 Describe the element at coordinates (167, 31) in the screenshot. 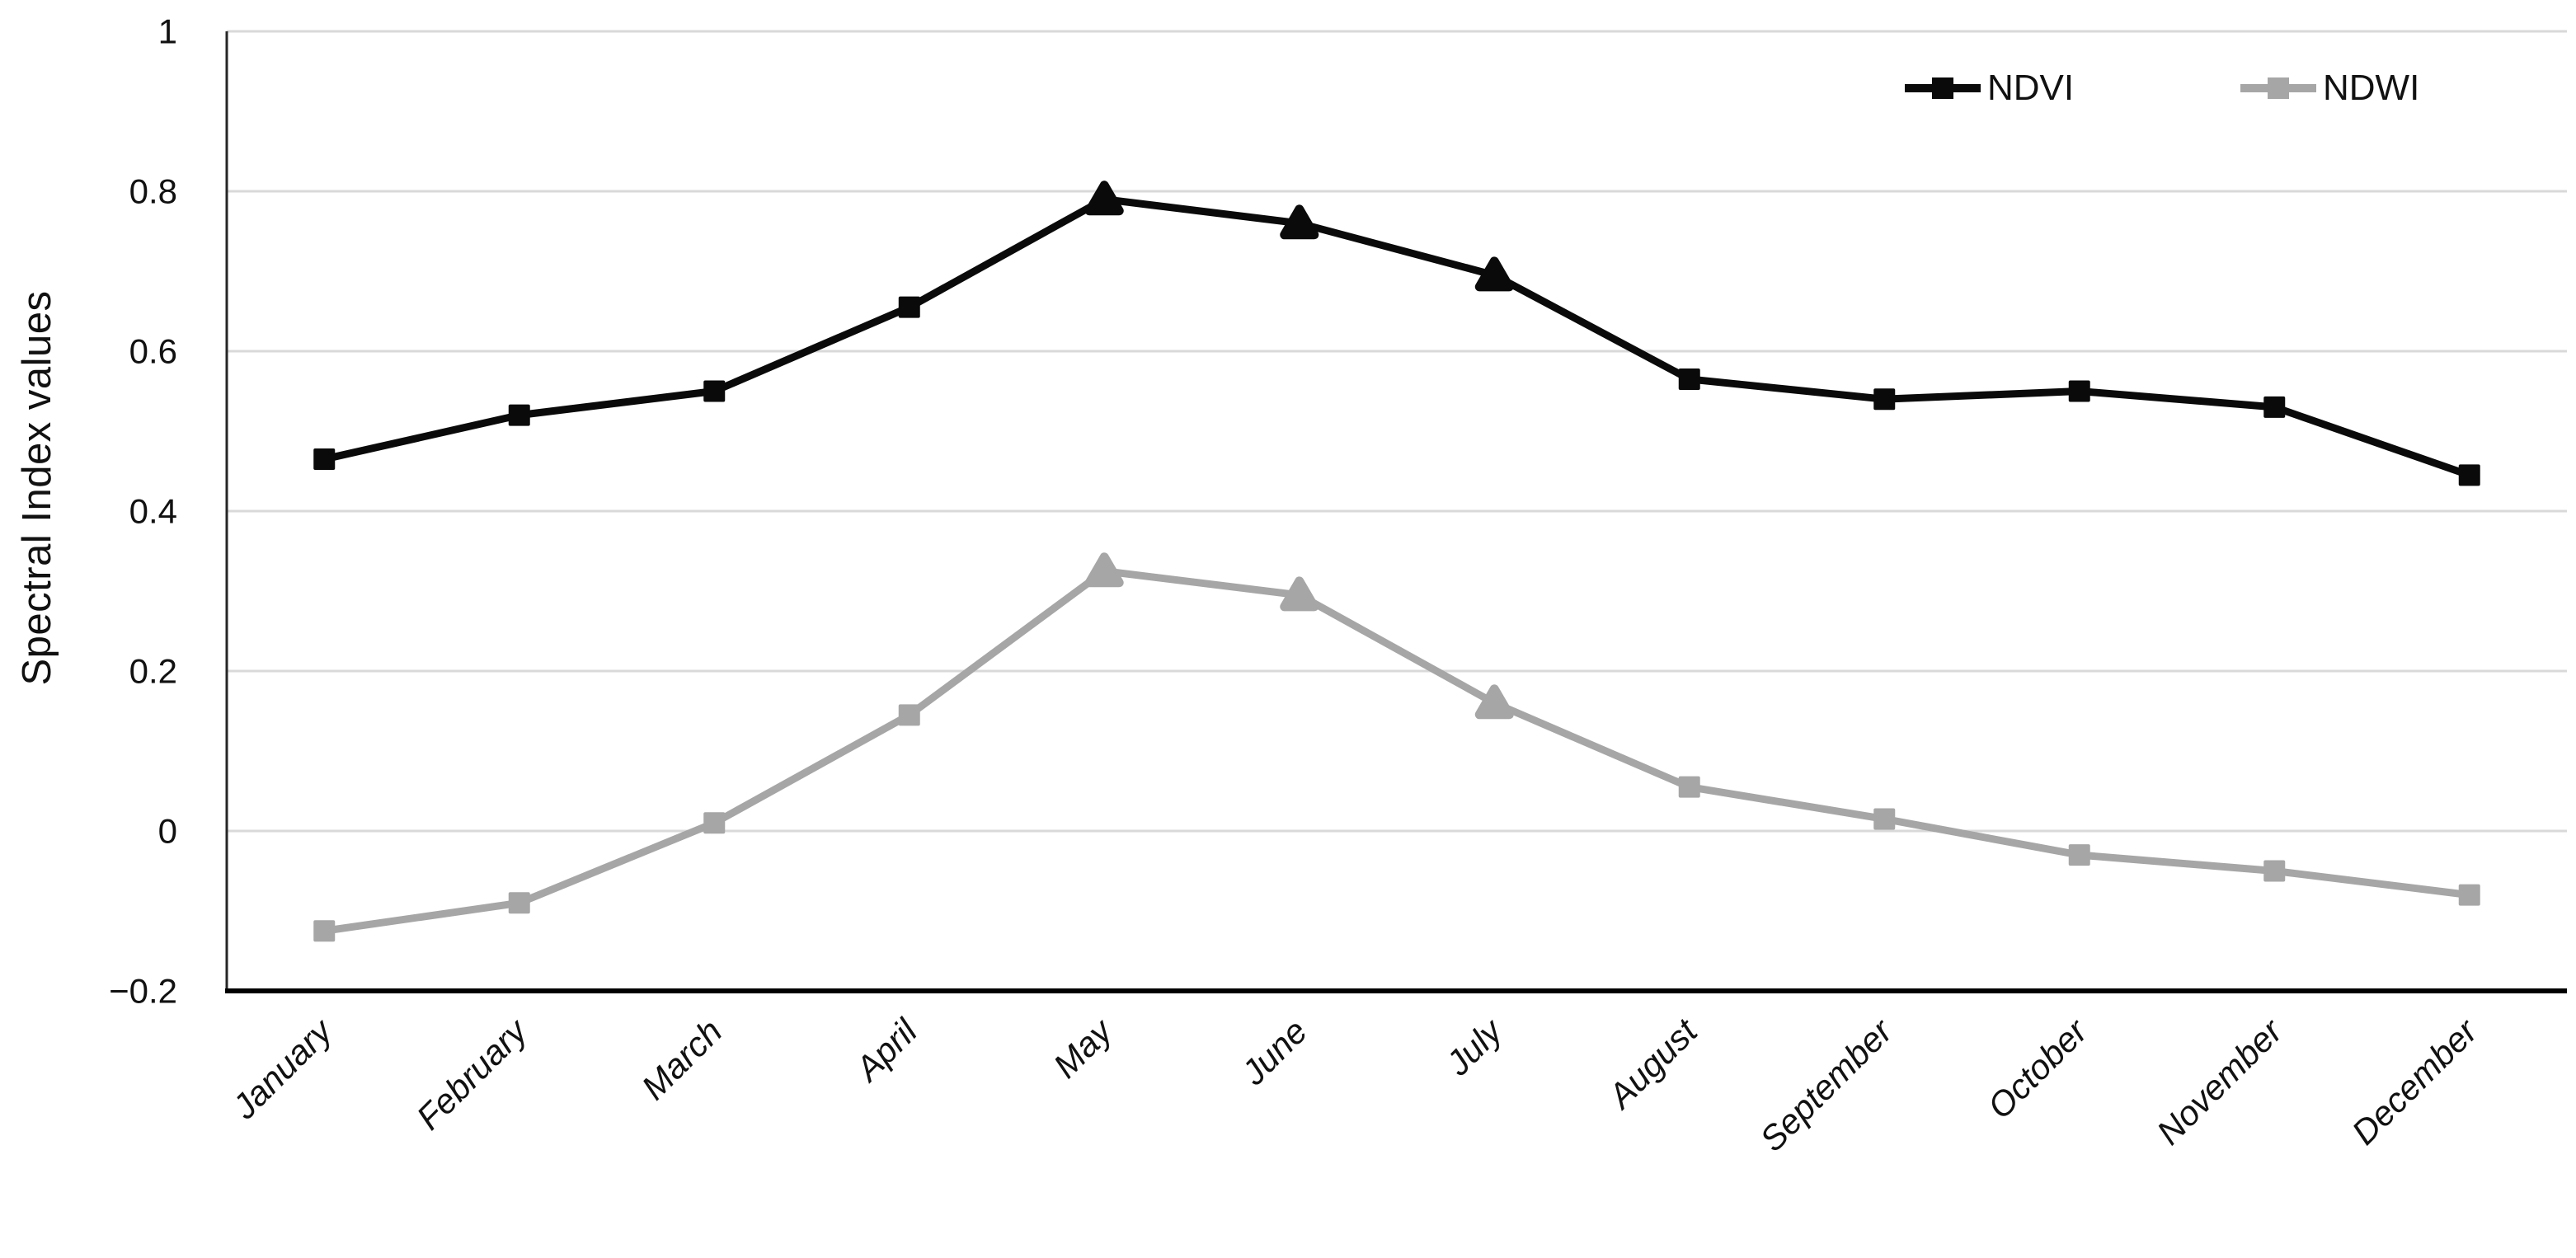

I see `y-tick-label: 1` at that location.